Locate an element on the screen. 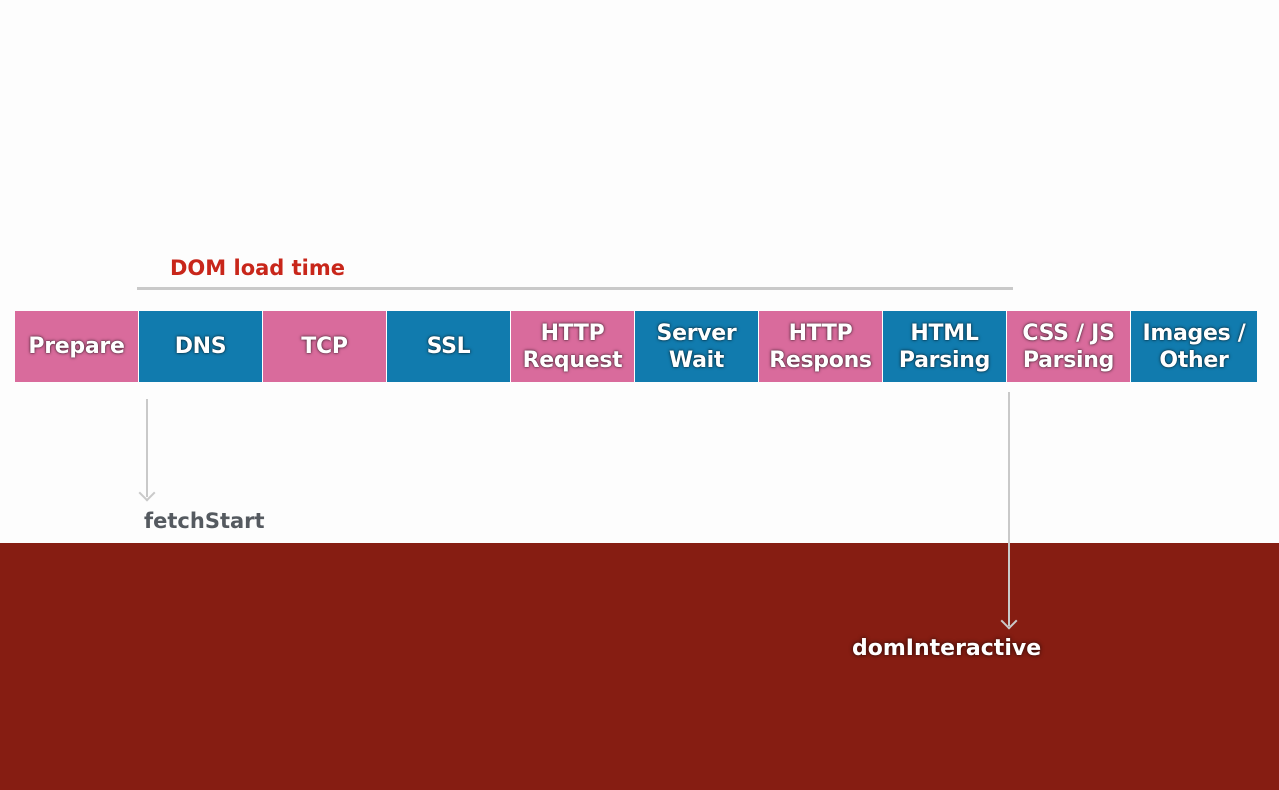 This screenshot has height=790, width=1279. phase-prepare: Prepare is located at coordinates (77, 346).